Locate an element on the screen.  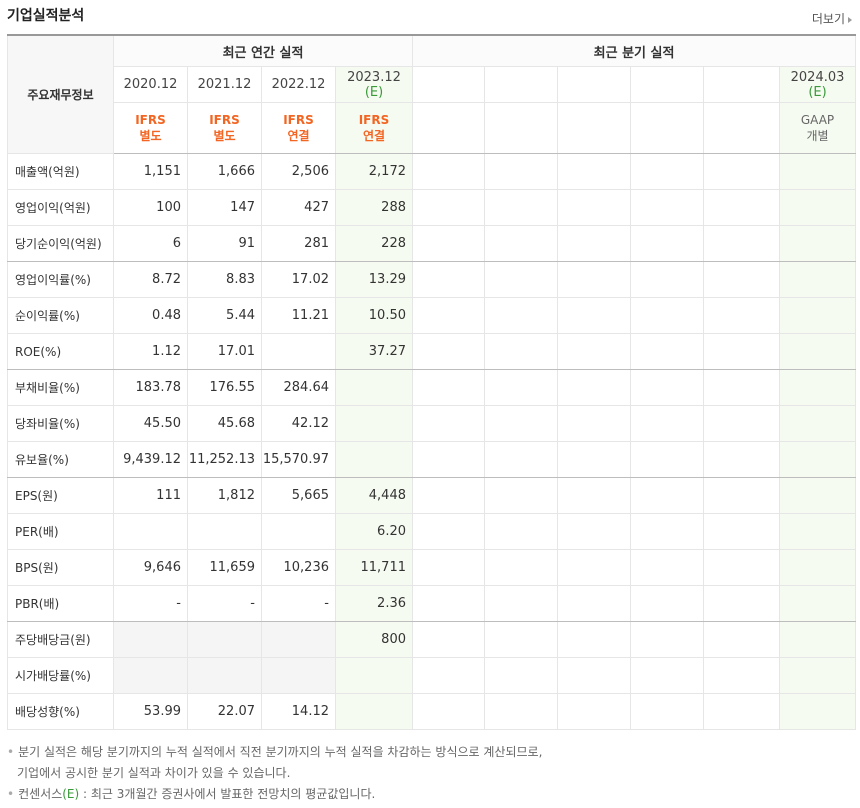
data-row: EPS(원) 111 1,812 5,665 4,448 is located at coordinates (432, 495).